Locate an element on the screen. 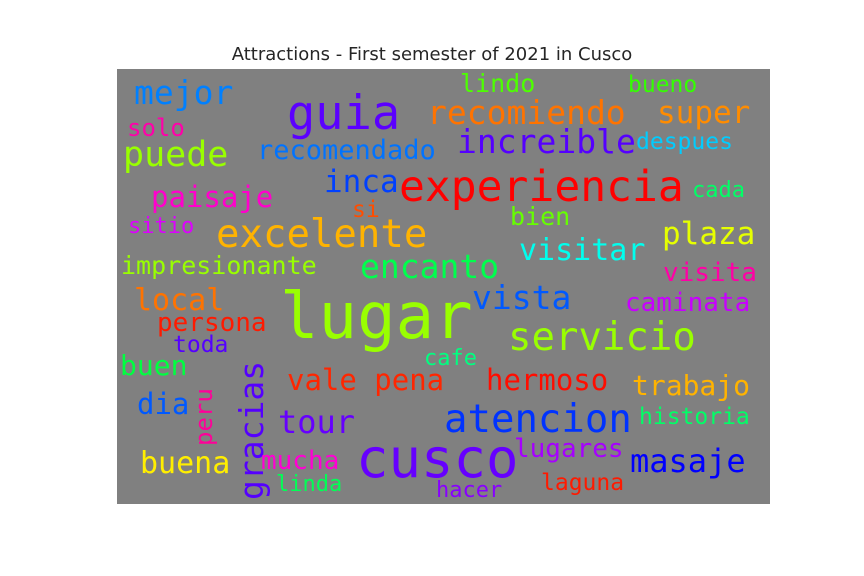 The height and width of the screenshot is (576, 864). word-recomendado: recomendado is located at coordinates (346, 150).